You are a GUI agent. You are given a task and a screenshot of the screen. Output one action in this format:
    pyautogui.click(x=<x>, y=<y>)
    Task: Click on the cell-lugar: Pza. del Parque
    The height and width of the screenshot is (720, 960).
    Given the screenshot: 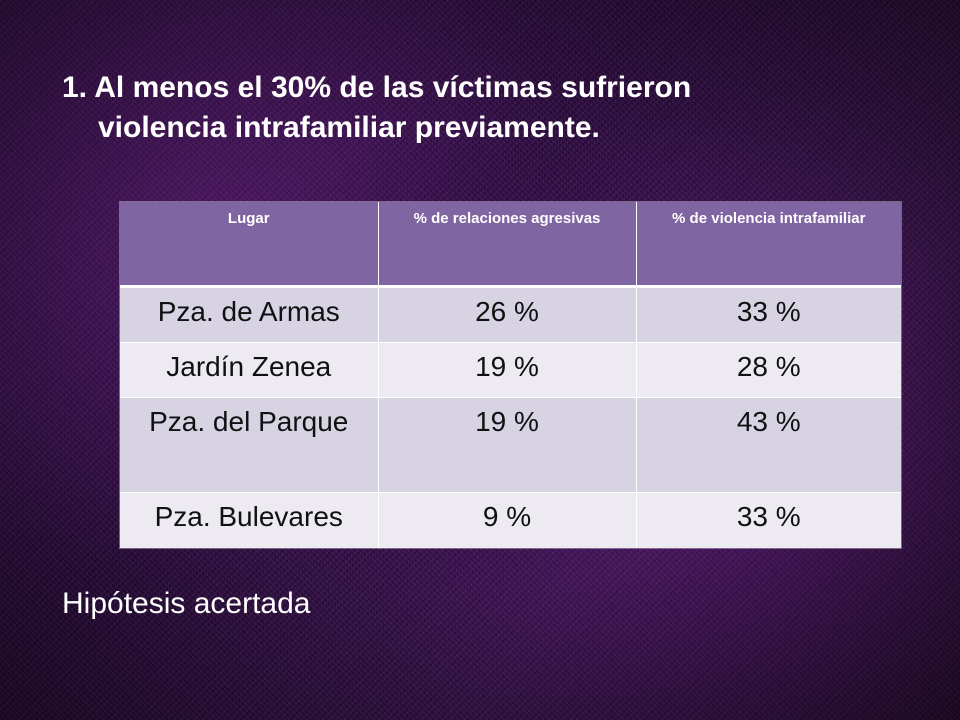 What is the action you would take?
    pyautogui.click(x=249, y=444)
    